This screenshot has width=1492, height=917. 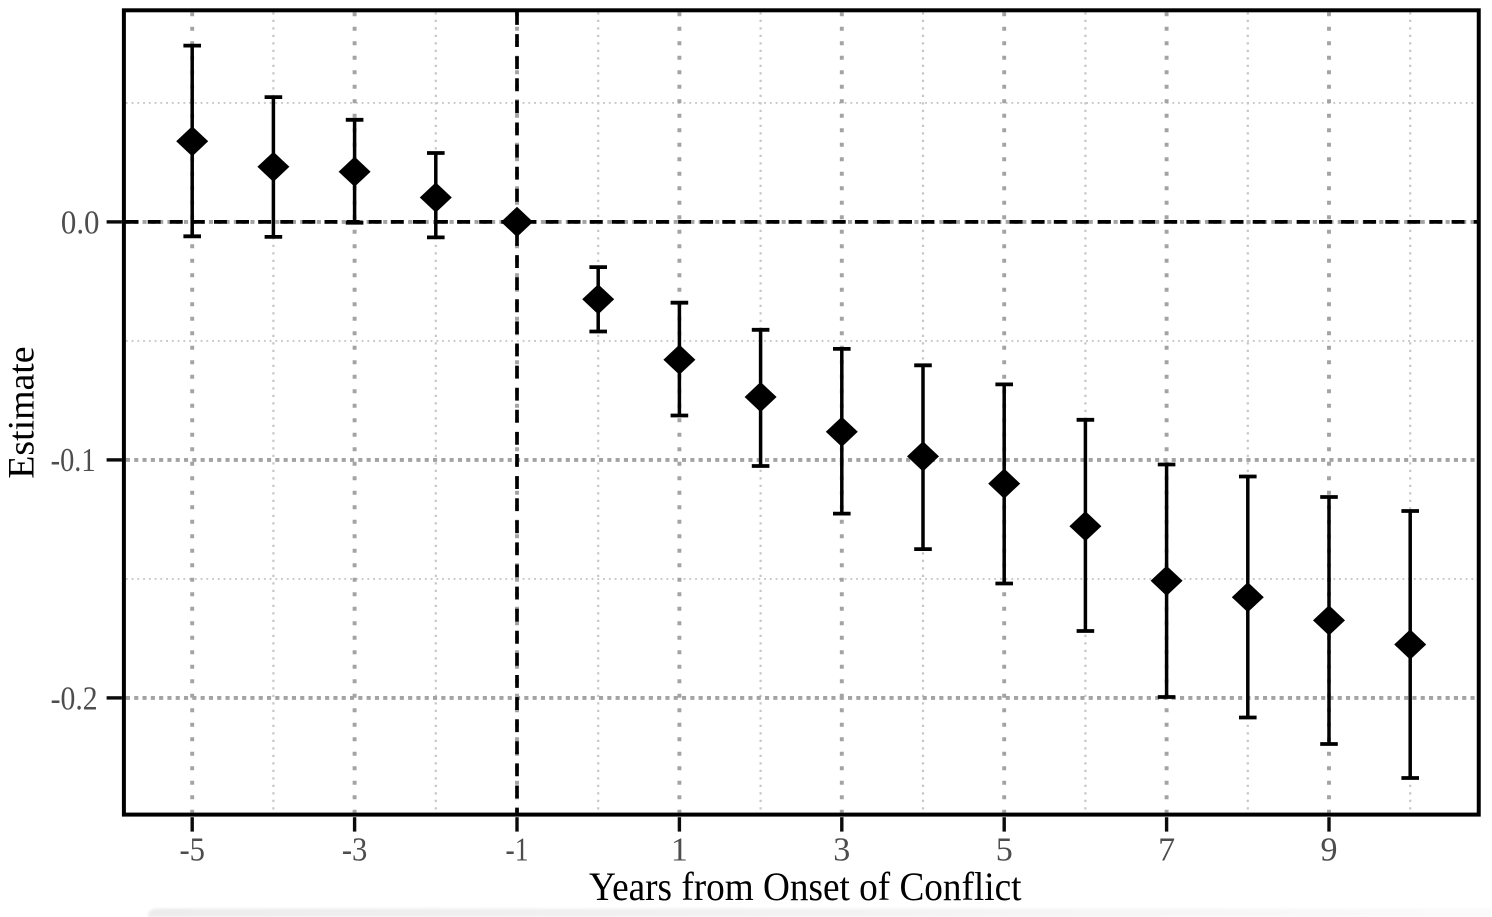 I want to click on svg-text: 0.0, so click(x=80, y=222).